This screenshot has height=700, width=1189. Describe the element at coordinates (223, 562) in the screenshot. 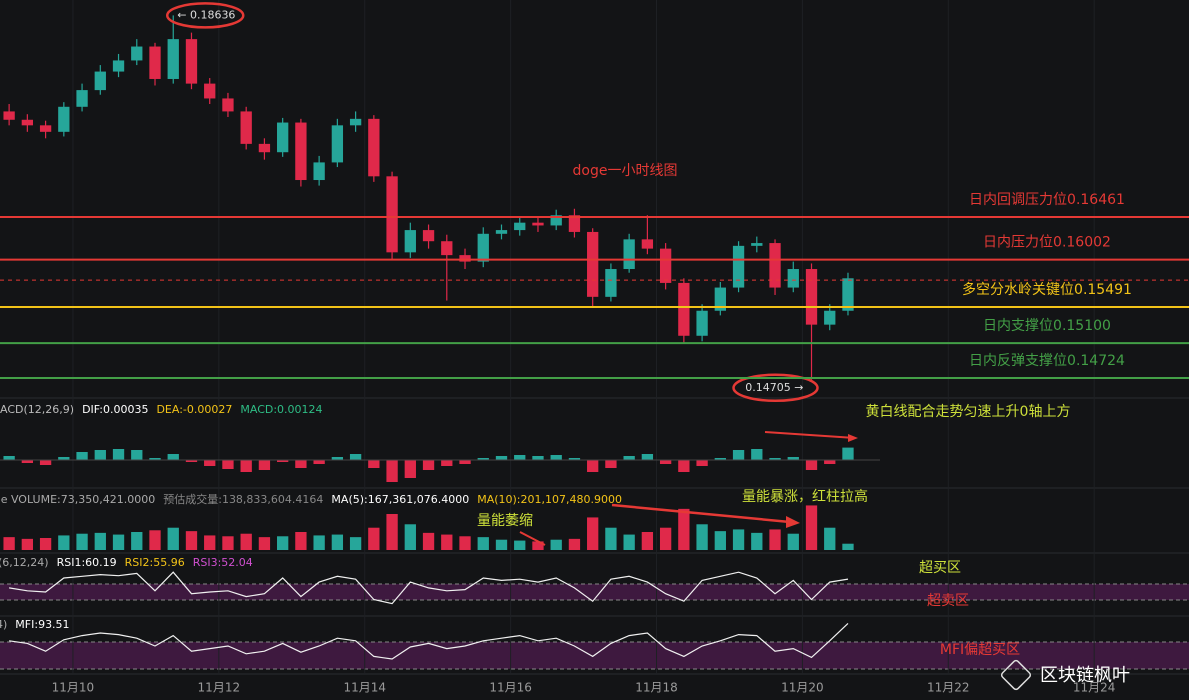

I see `indicator-header: RSI3:52.04` at that location.